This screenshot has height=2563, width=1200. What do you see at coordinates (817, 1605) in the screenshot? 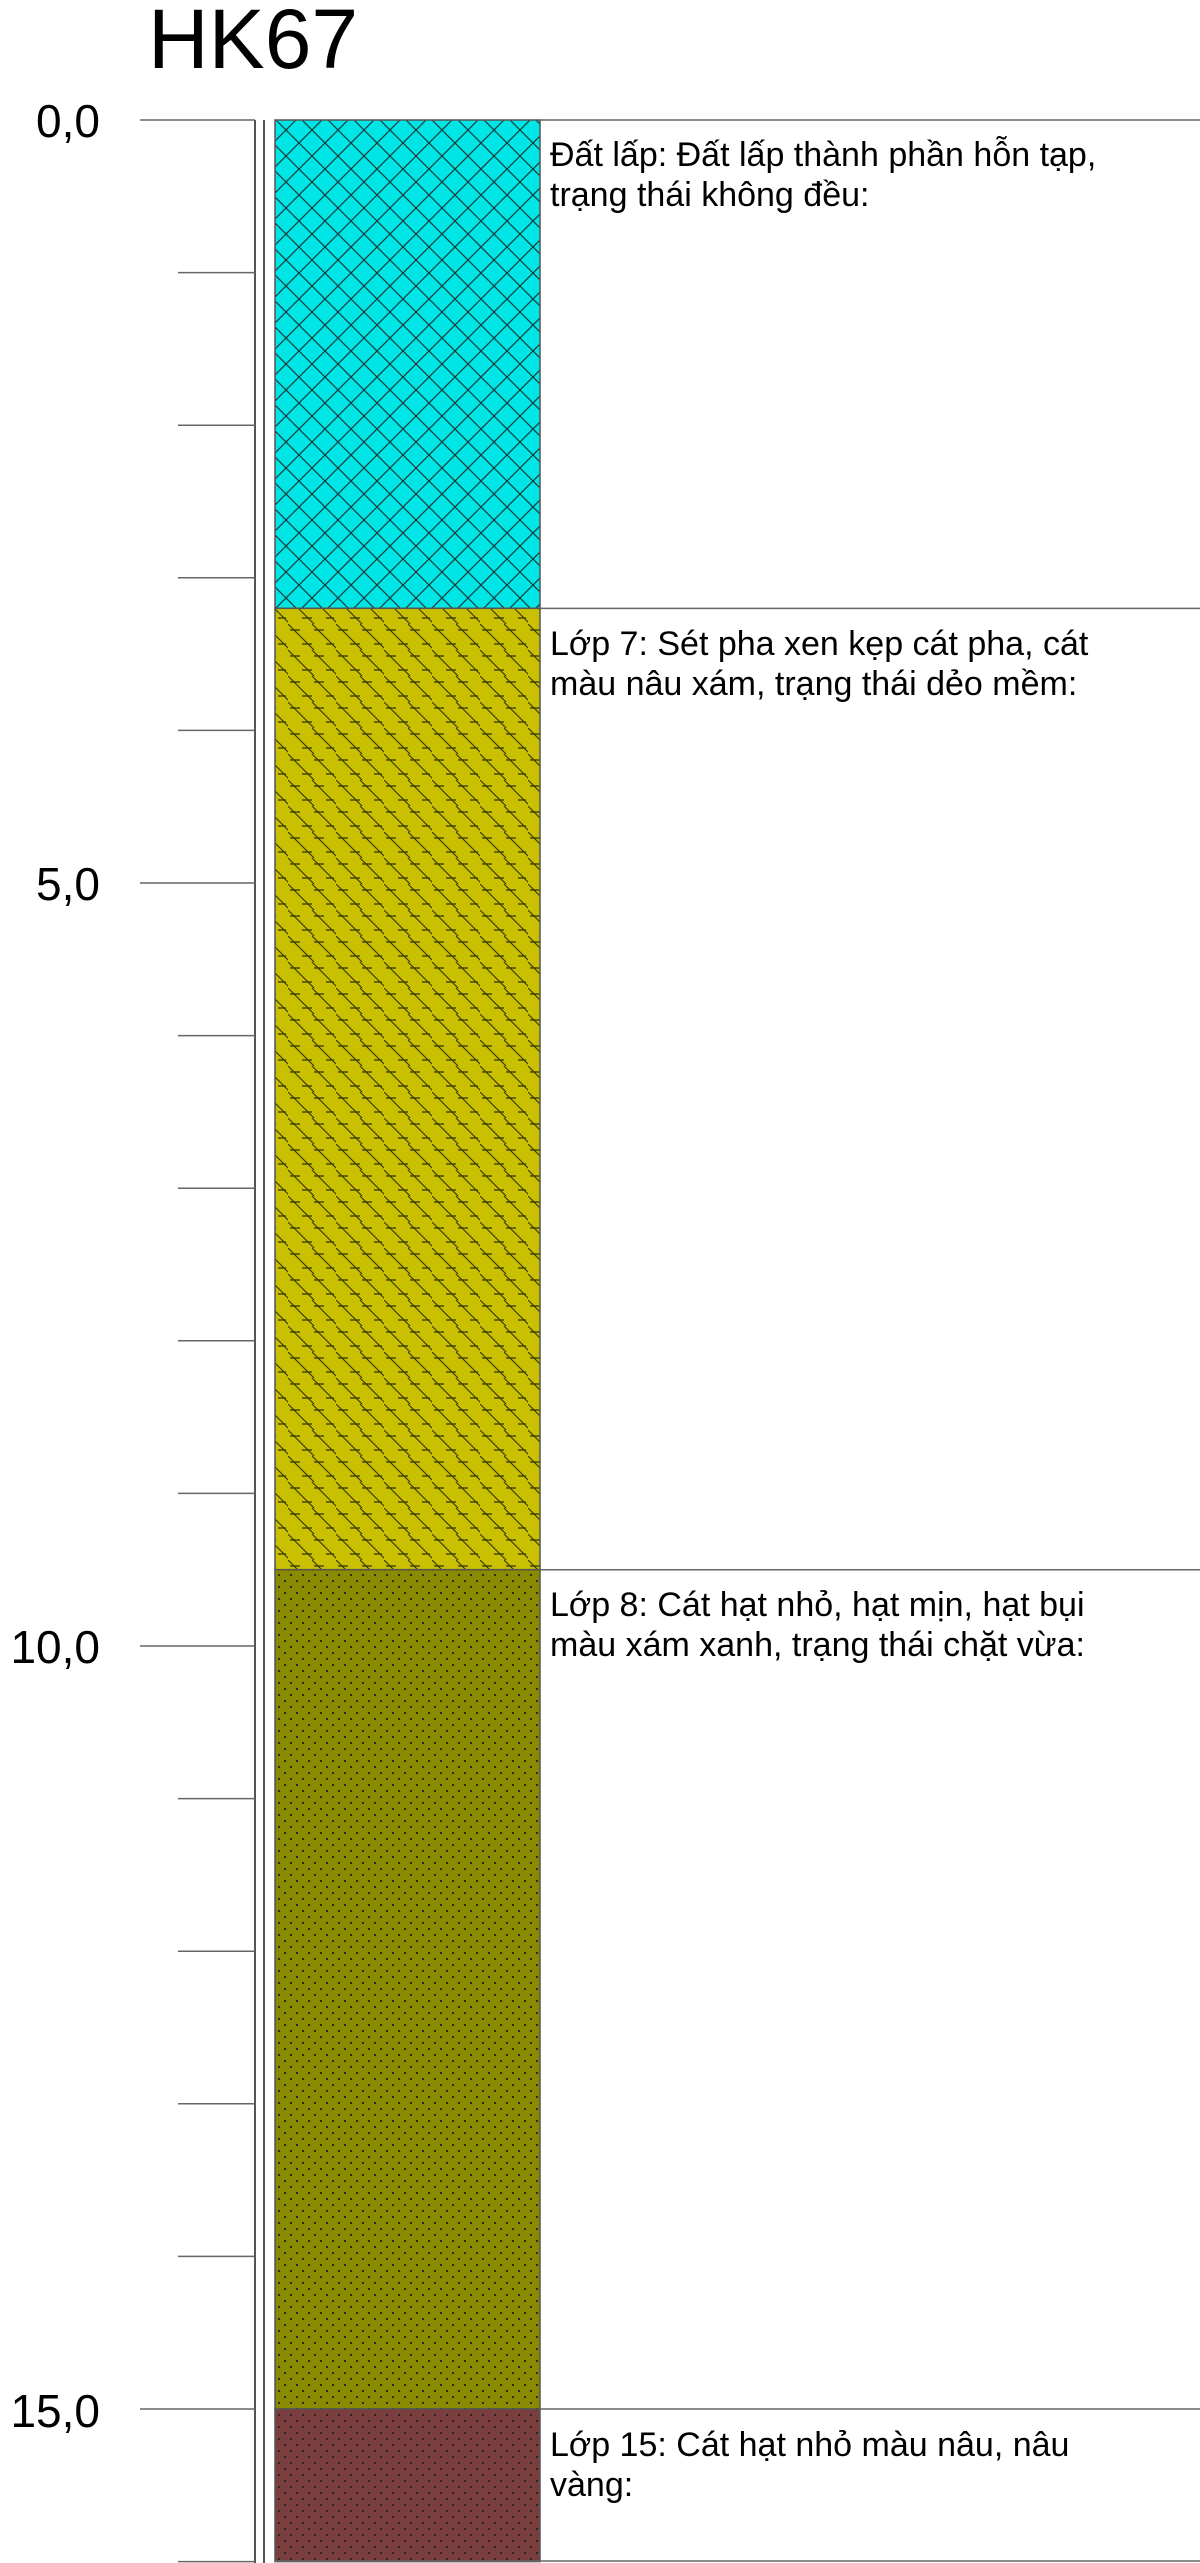
I see `layer-description-line: Lớp 8: Cát hạt nhỏ, hạt mịn, hạt bụi` at bounding box center [817, 1605].